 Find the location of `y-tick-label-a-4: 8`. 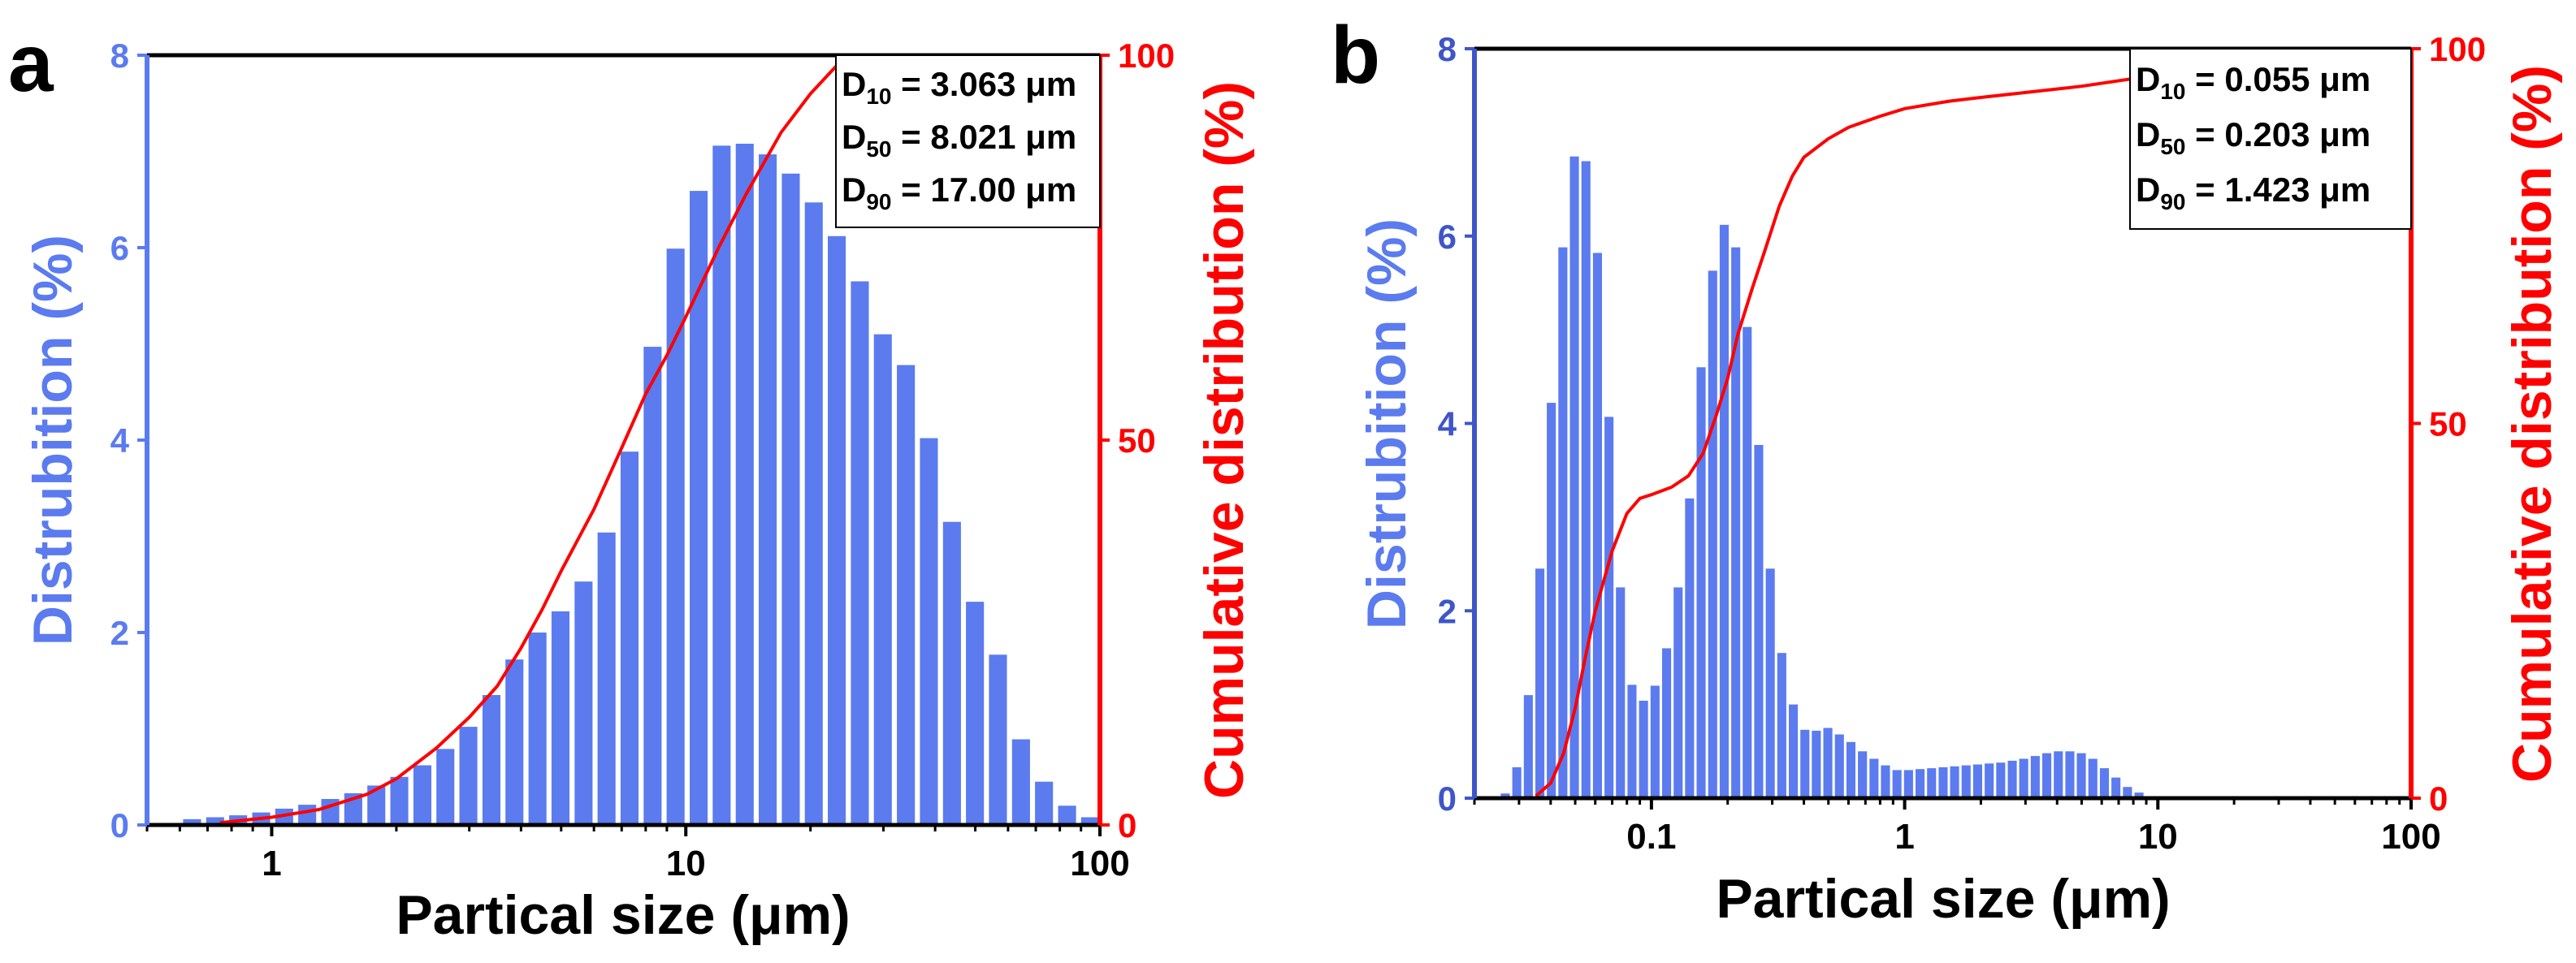

y-tick-label-a-4: 8 is located at coordinates (119, 56).